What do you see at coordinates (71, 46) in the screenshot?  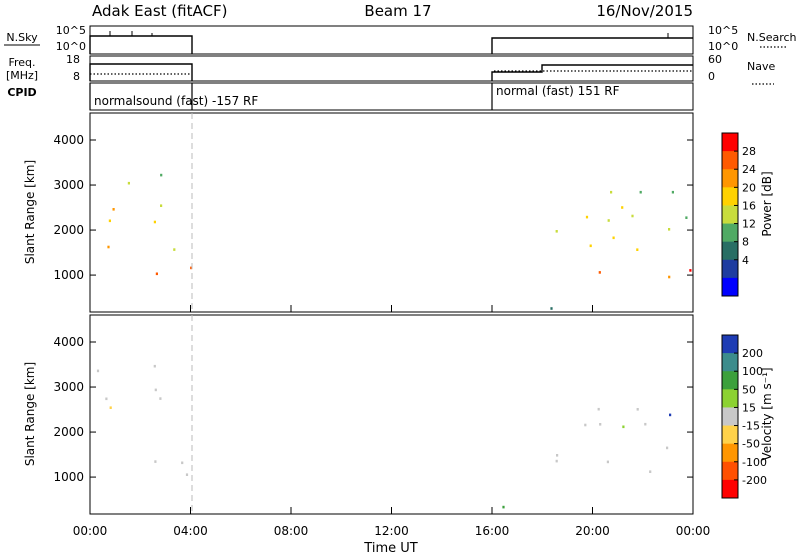 I see `sky-left-tick-bottom: 10^0` at bounding box center [71, 46].